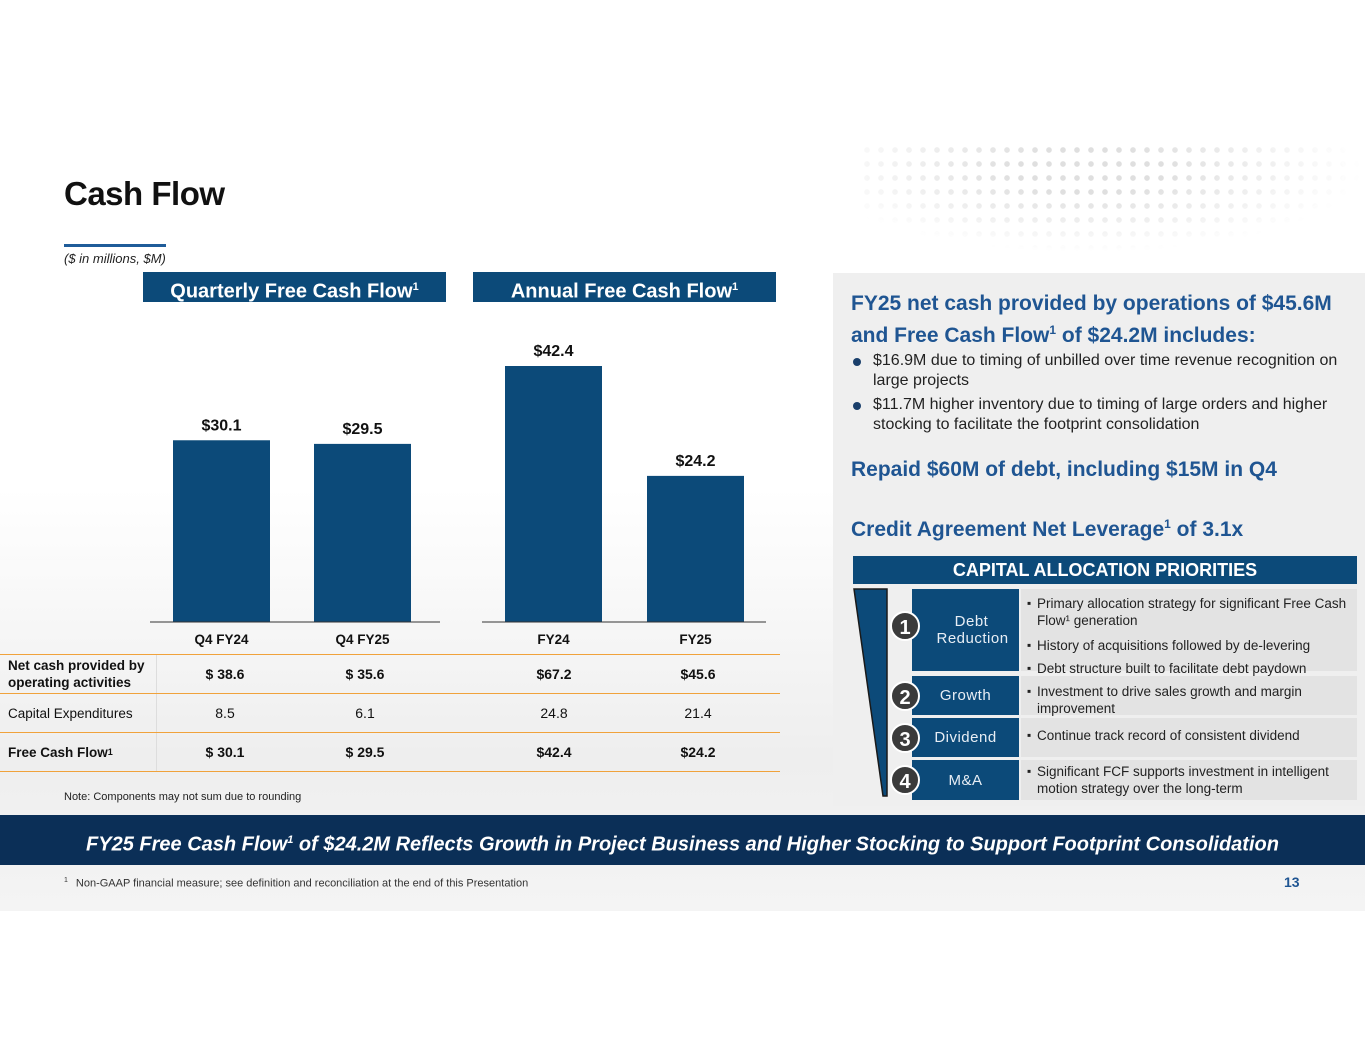 The image size is (1365, 1055). I want to click on annual-chart-header: Annual Free Cash Flow1, so click(624, 287).